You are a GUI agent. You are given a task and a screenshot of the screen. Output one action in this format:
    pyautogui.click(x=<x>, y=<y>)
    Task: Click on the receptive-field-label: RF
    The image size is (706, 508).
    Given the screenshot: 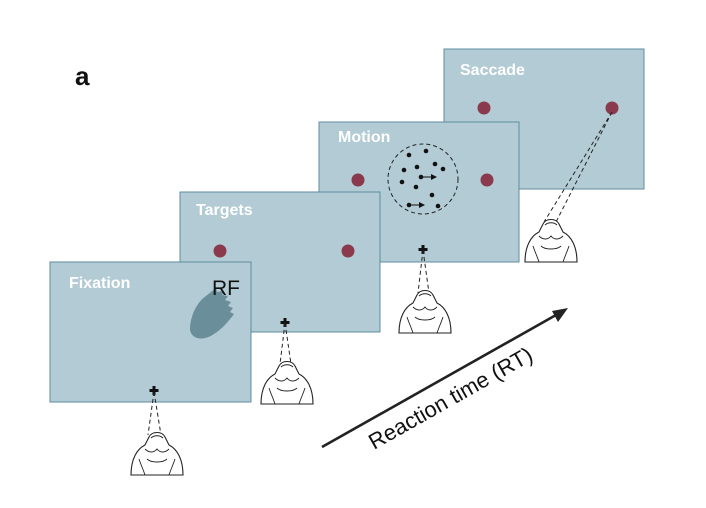 What is the action you would take?
    pyautogui.click(x=226, y=288)
    